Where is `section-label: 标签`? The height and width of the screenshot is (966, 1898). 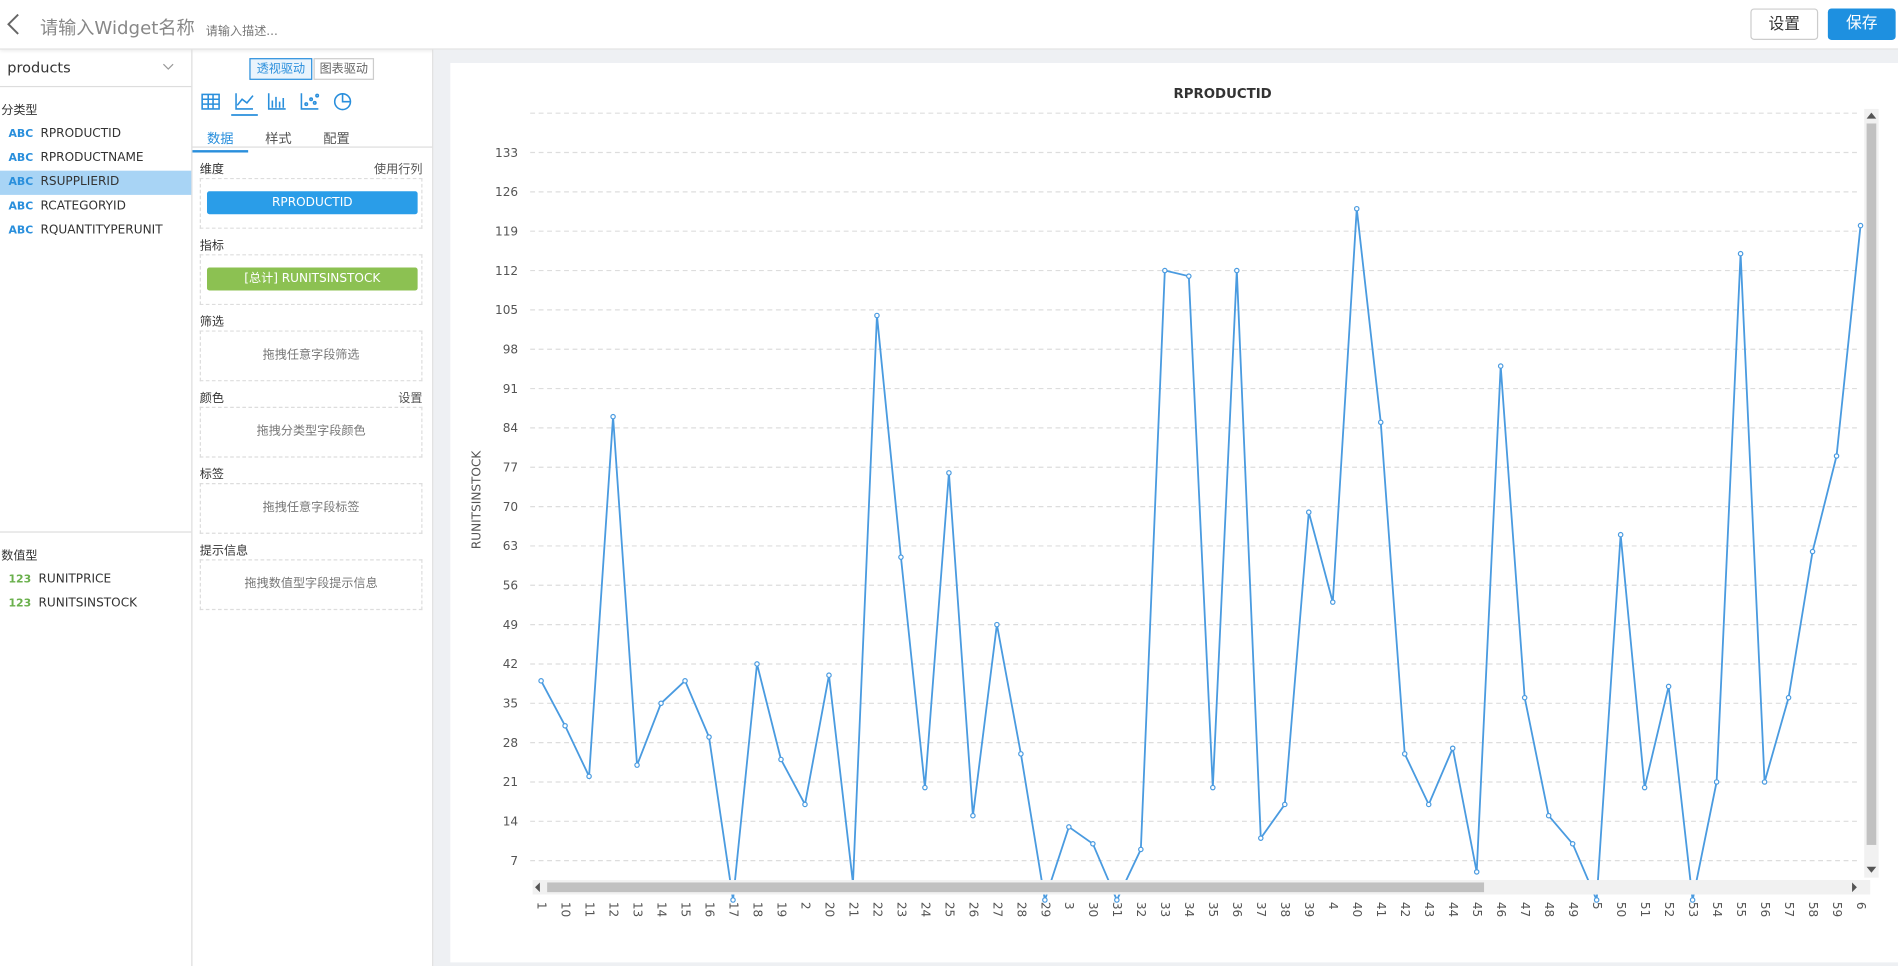
section-label: 标签 is located at coordinates (211, 475).